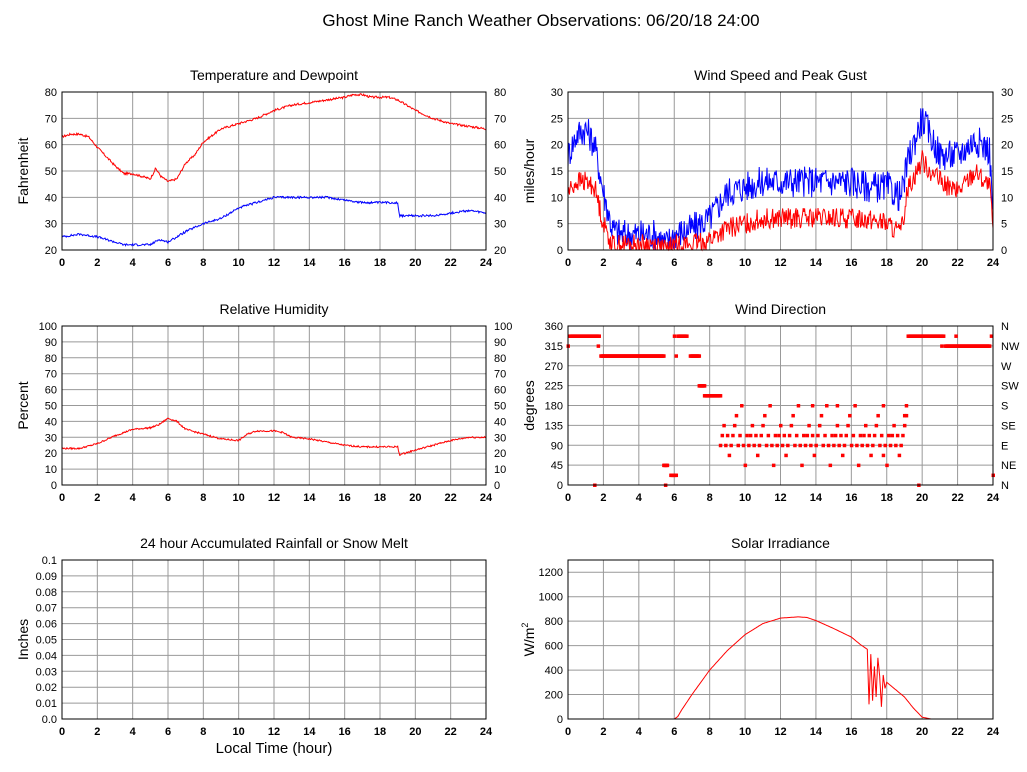  I want to click on y-tick-label: 20, so click(51, 251).